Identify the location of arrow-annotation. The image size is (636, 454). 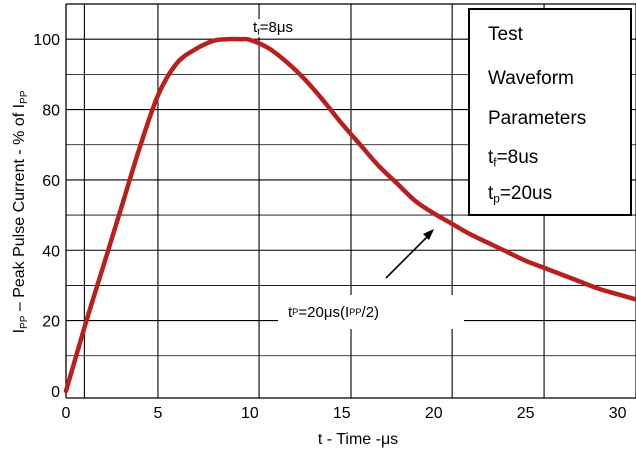
(409, 254).